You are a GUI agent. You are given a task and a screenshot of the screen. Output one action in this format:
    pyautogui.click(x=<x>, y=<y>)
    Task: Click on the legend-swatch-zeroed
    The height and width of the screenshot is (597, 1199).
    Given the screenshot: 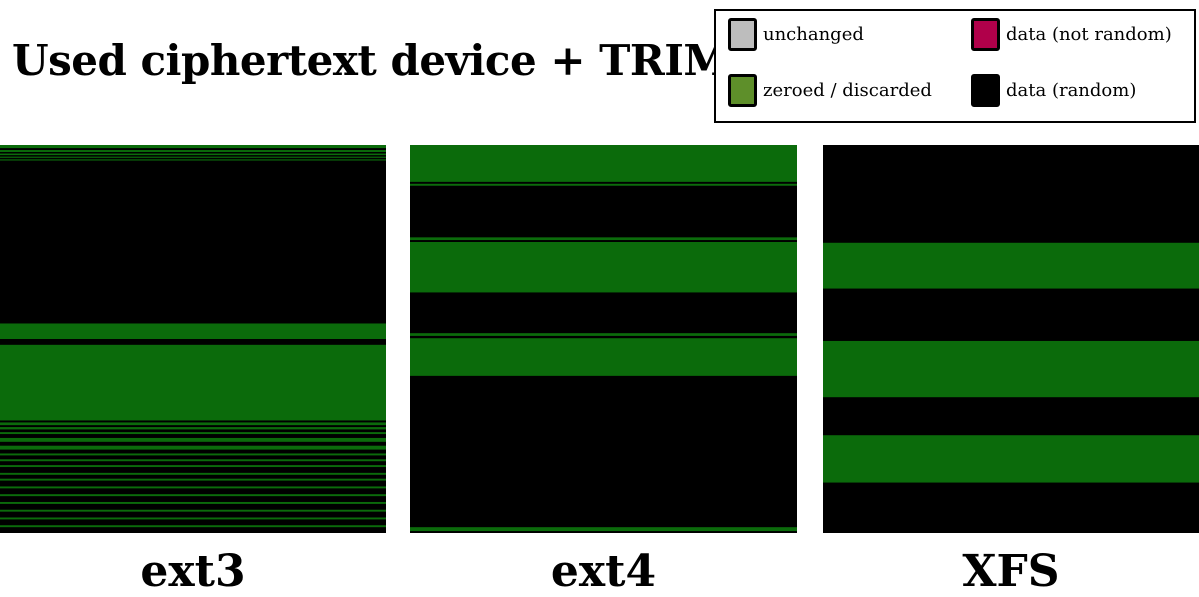 What is the action you would take?
    pyautogui.click(x=742, y=90)
    